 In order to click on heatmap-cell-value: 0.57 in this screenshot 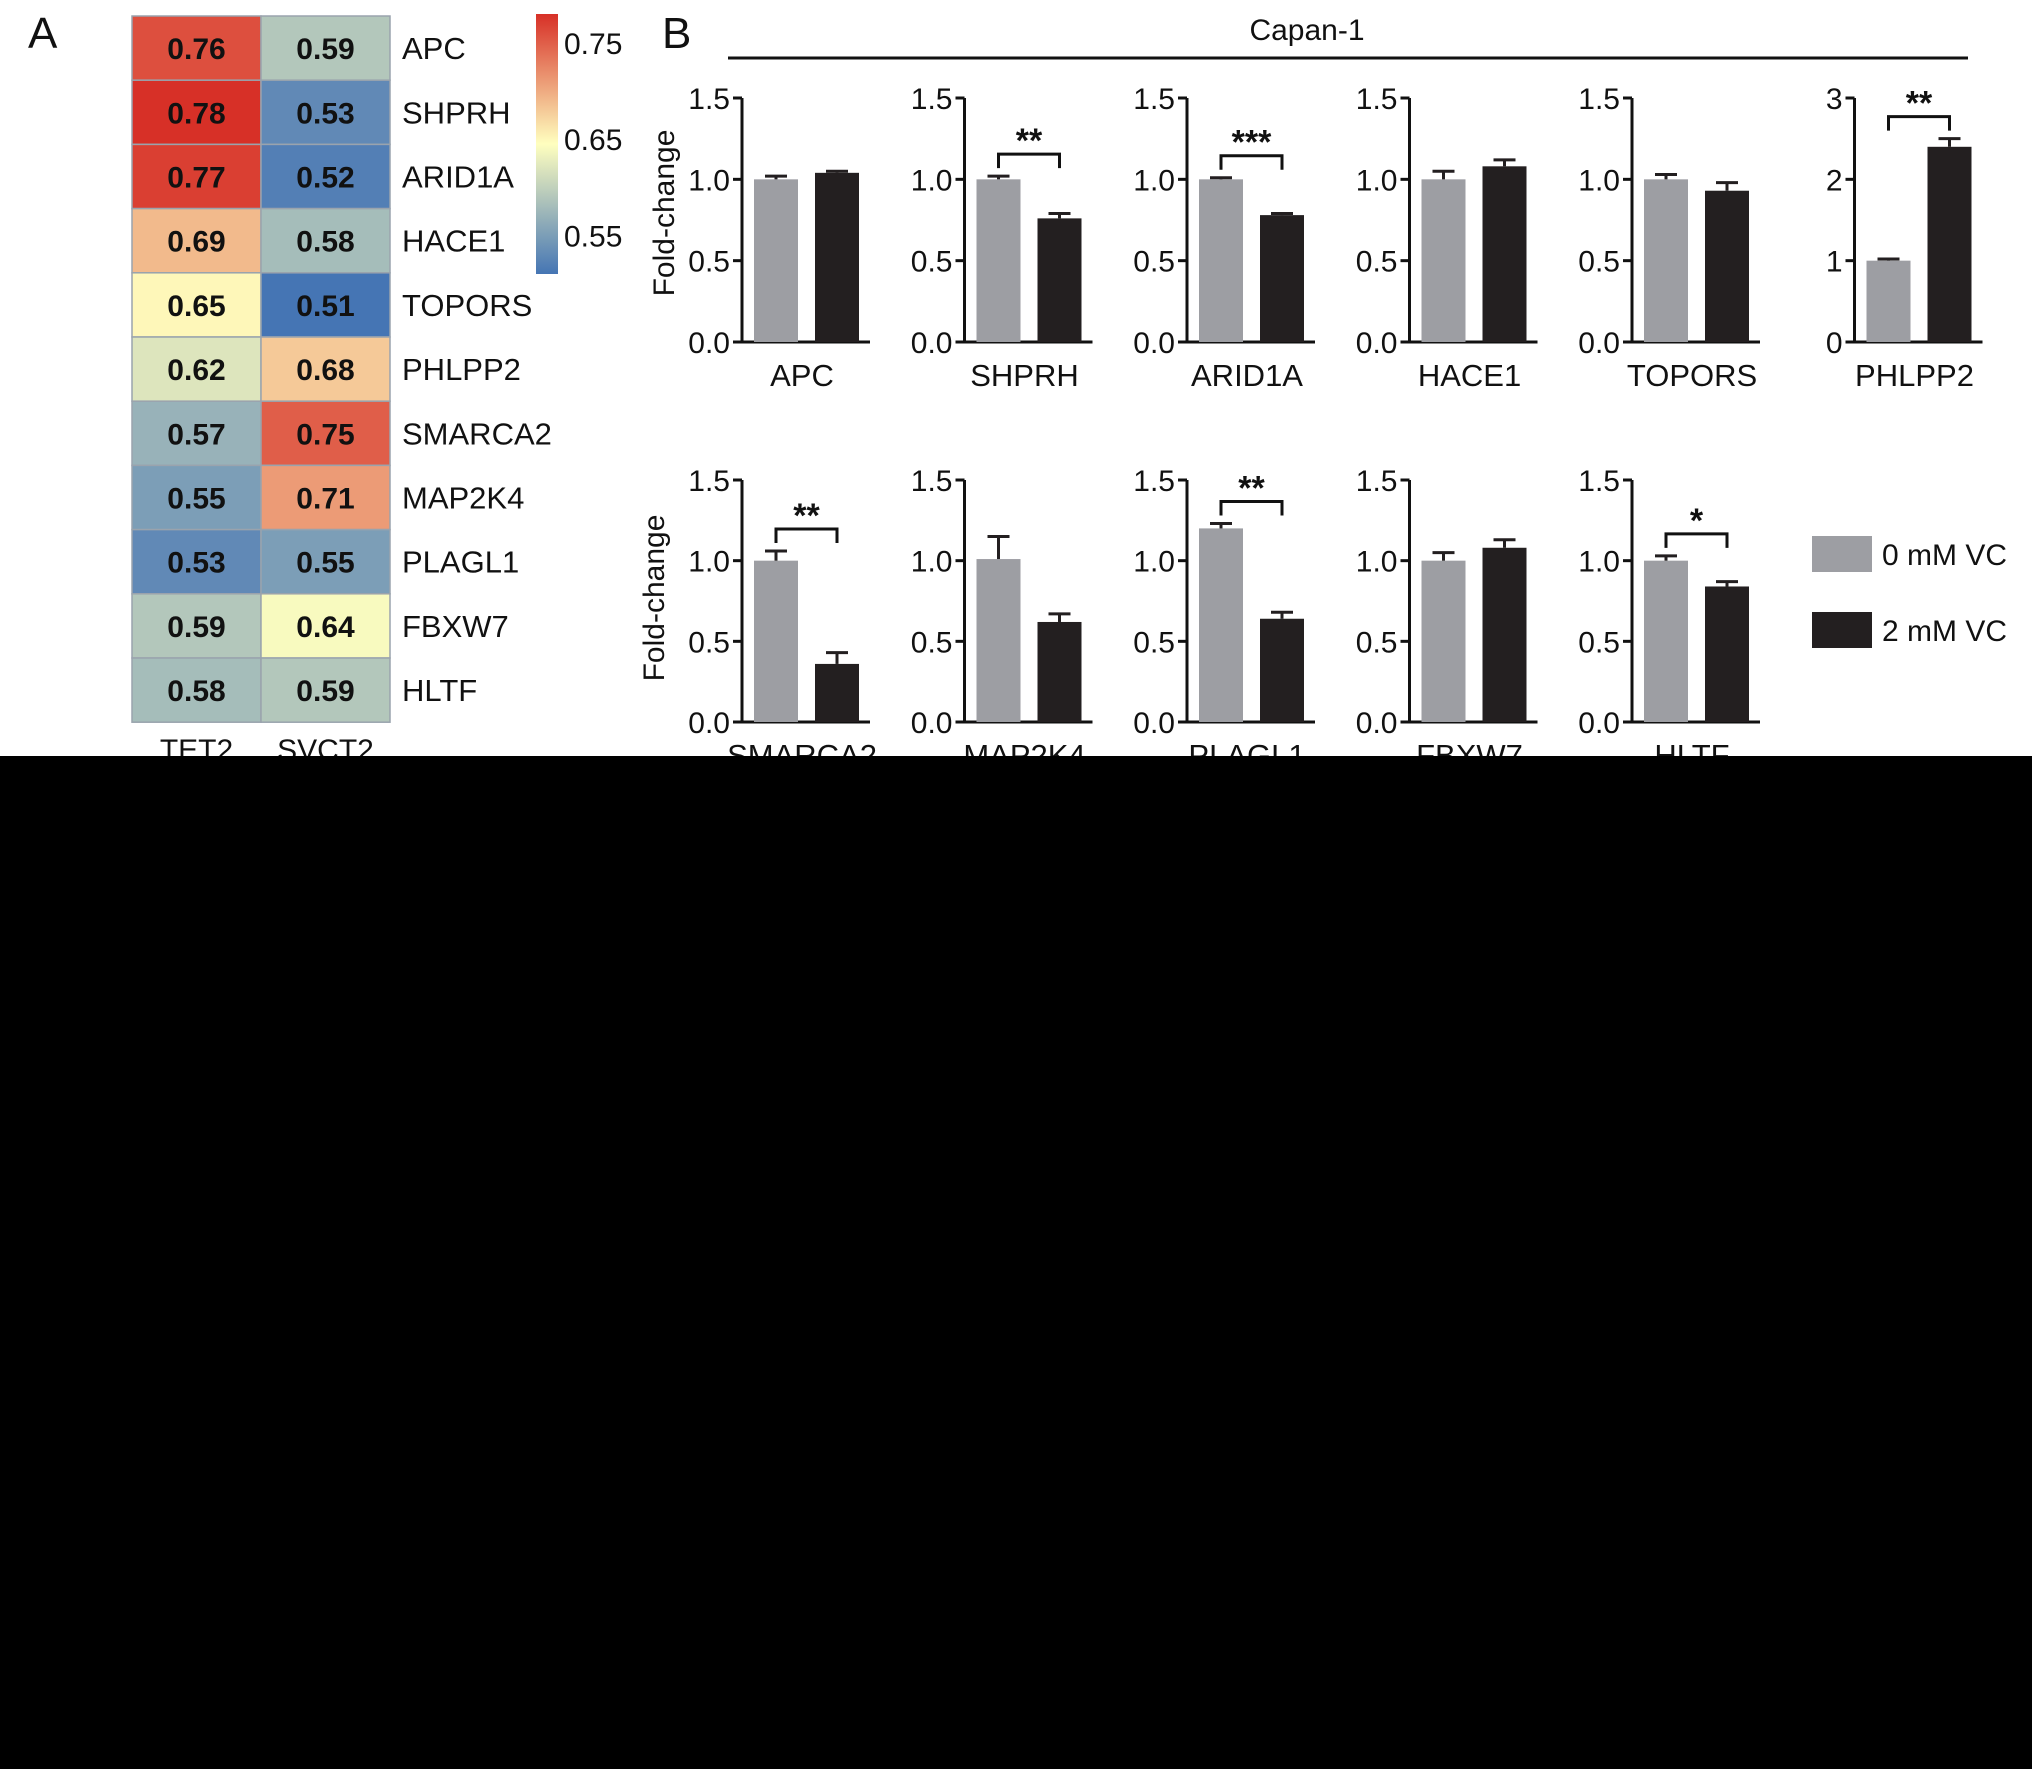, I will do `click(196, 434)`.